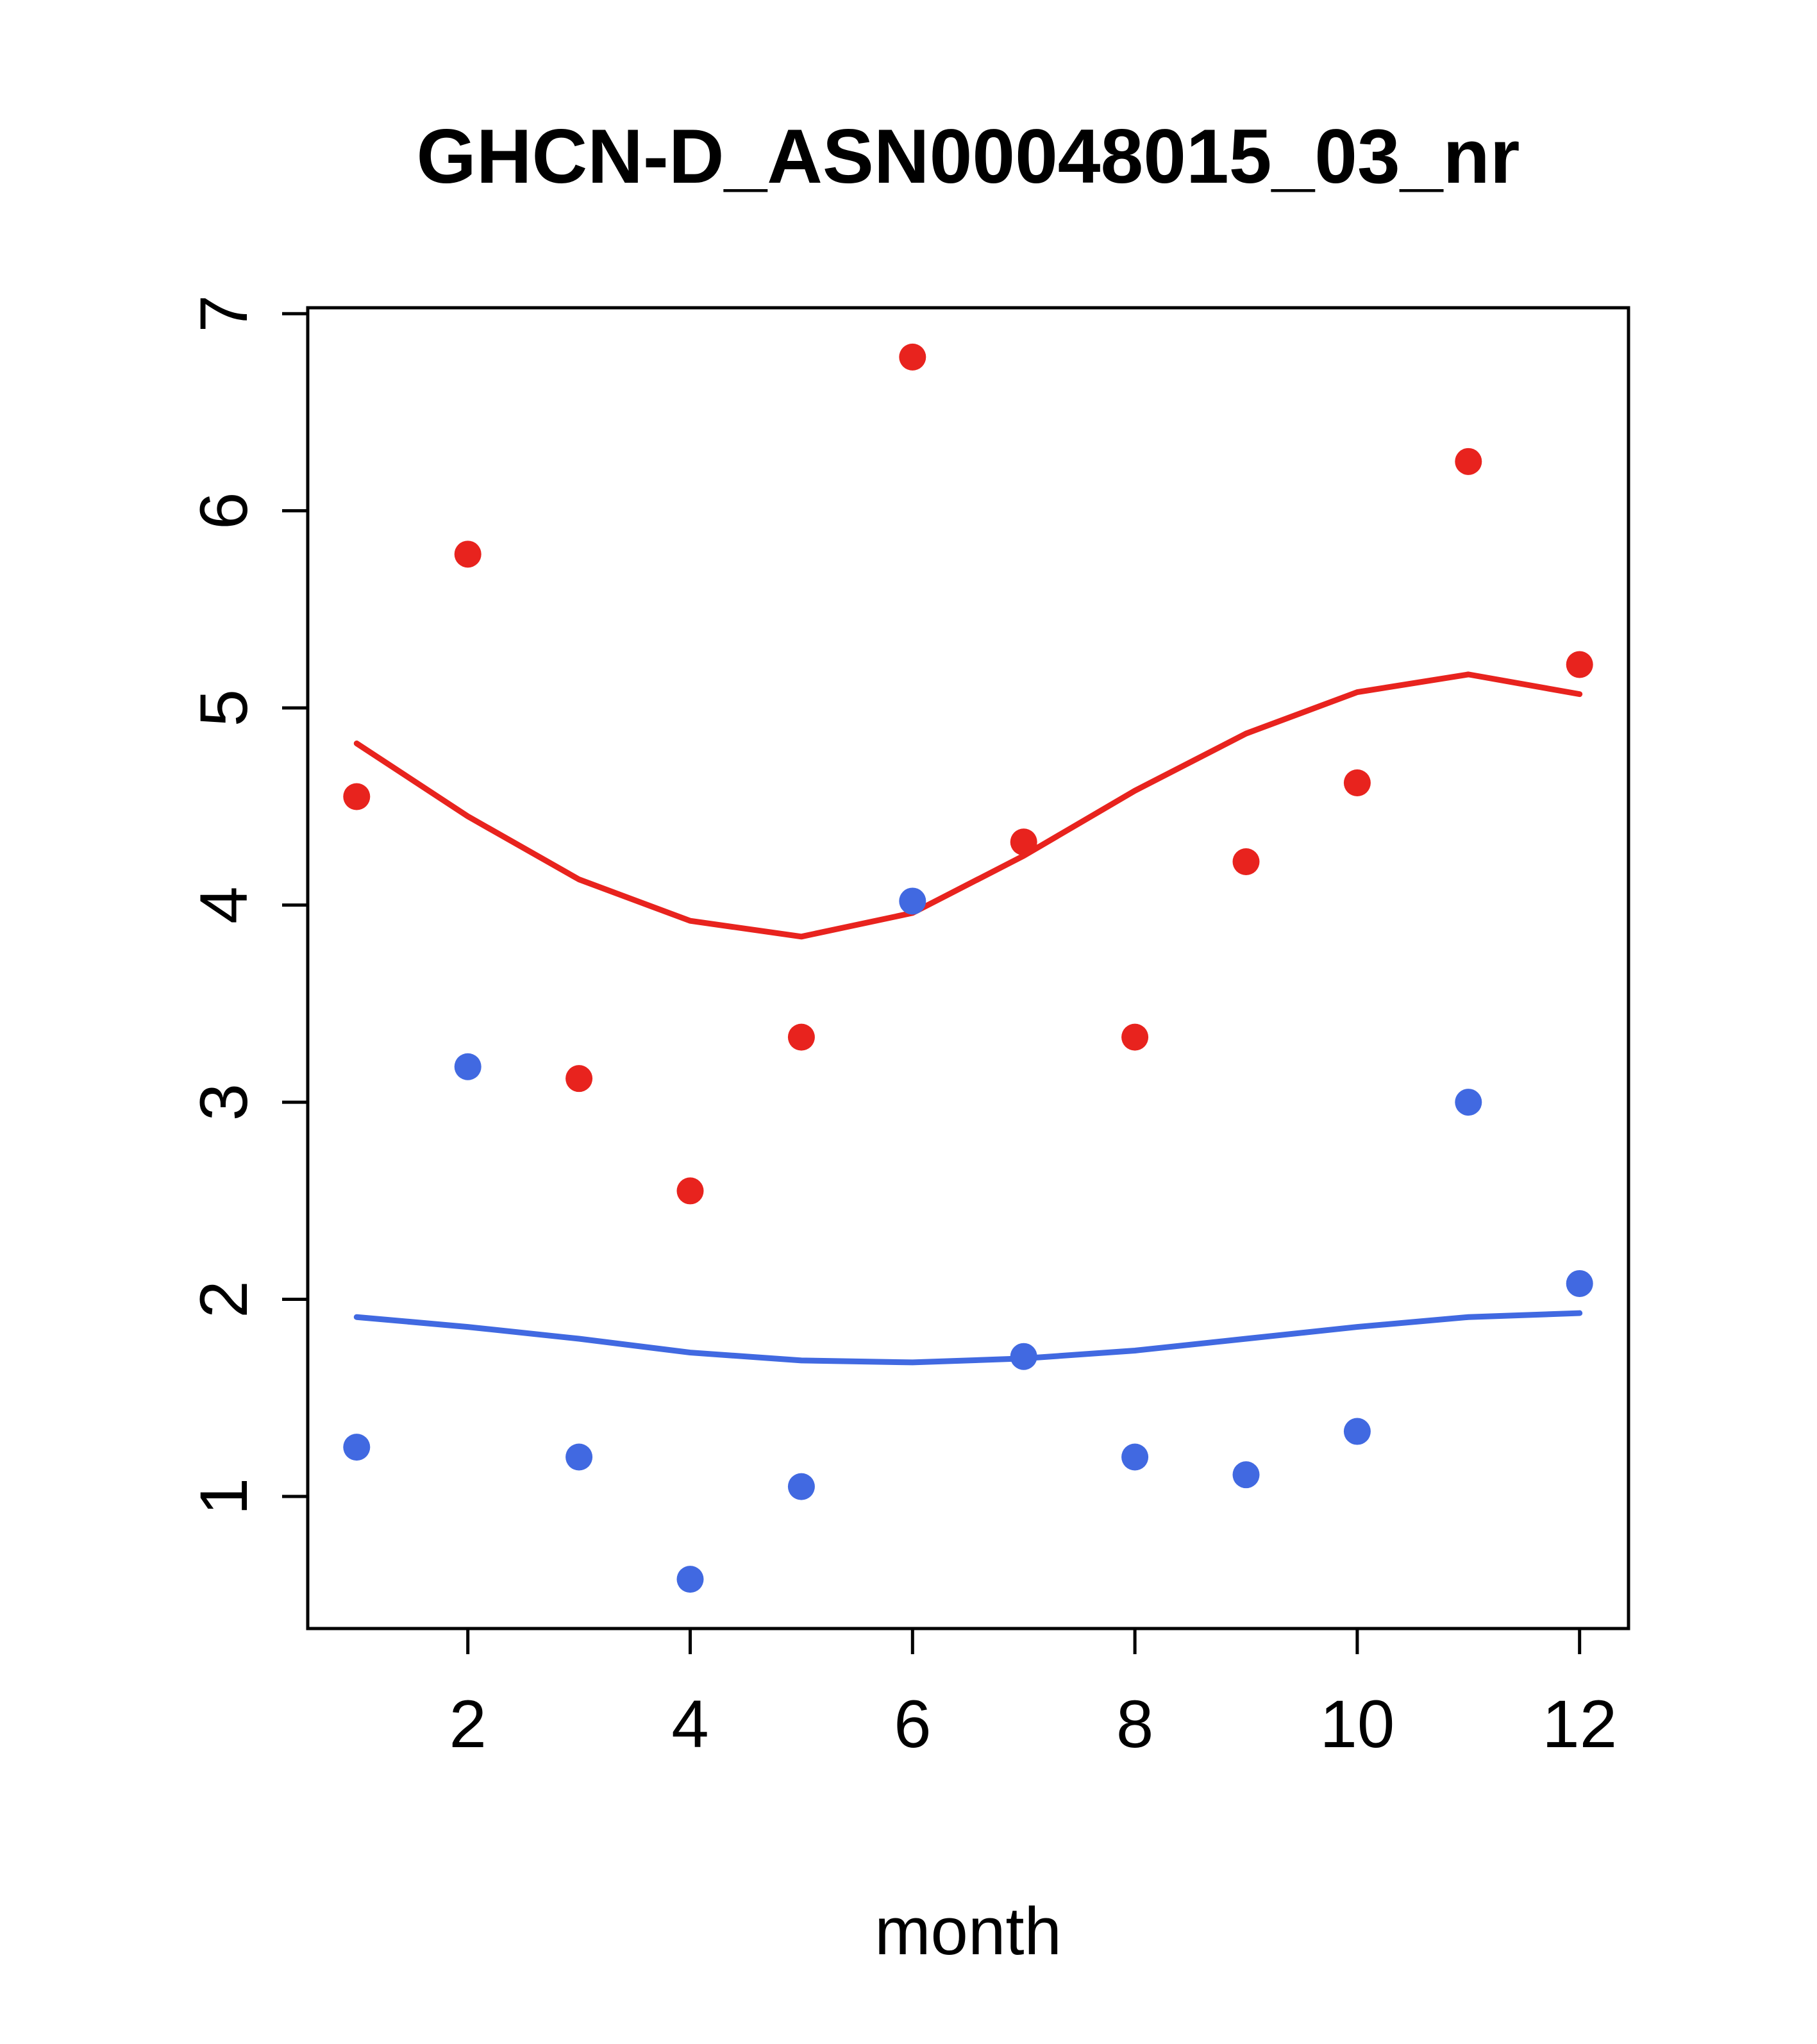 The height and width of the screenshot is (2044, 1817). I want to click on x-axis-tick-label: 10, so click(1357, 1724).